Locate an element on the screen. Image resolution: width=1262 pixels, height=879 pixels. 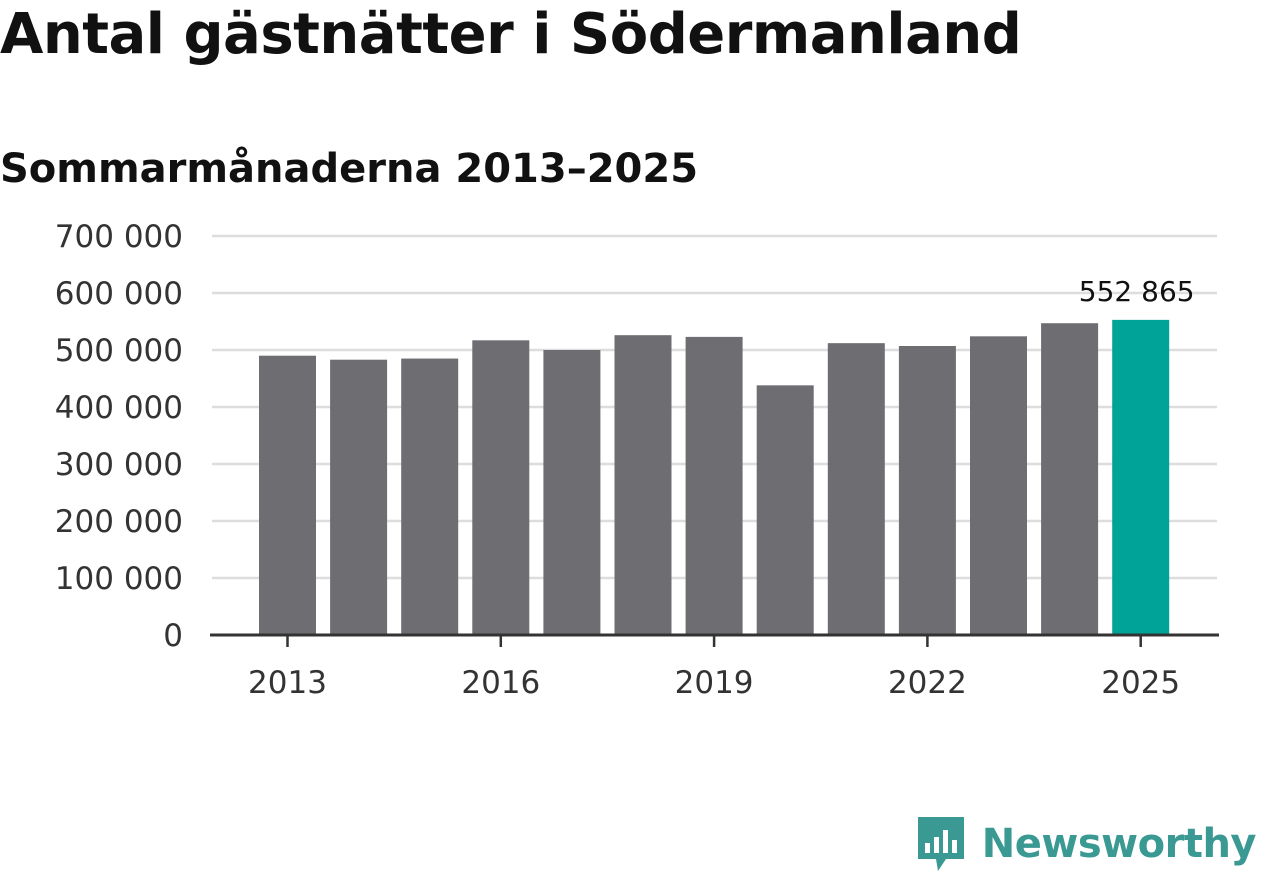
newsworthy-logo: Newsworthy is located at coordinates (1086, 844).